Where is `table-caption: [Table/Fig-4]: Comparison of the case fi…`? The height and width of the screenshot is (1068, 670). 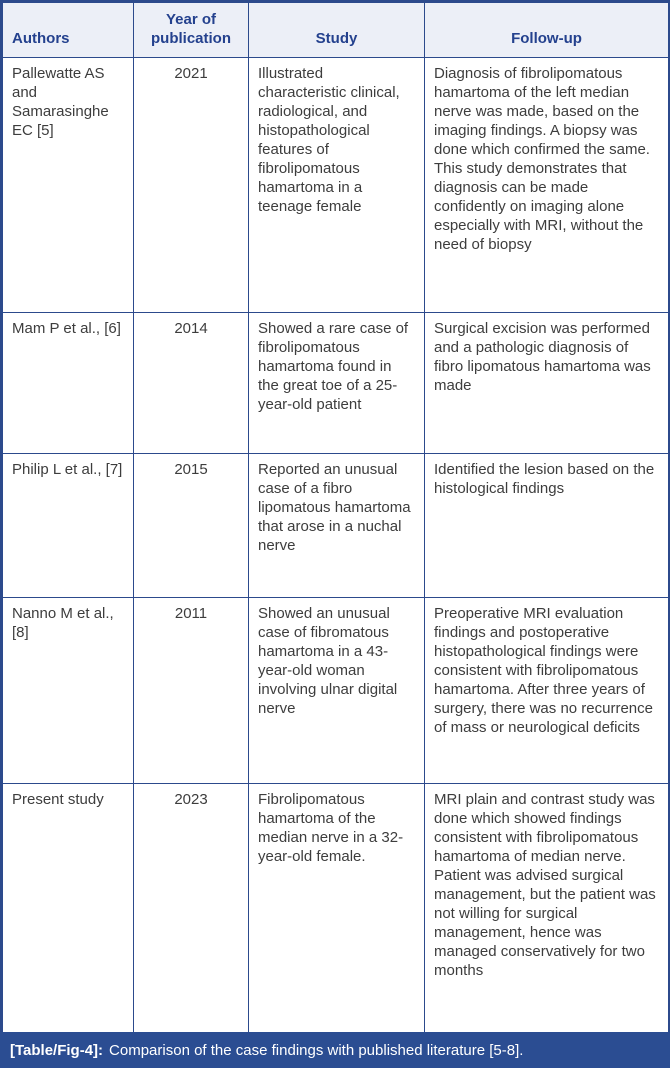
table-caption: [Table/Fig-4]: Comparison of the case fi… is located at coordinates (335, 1050).